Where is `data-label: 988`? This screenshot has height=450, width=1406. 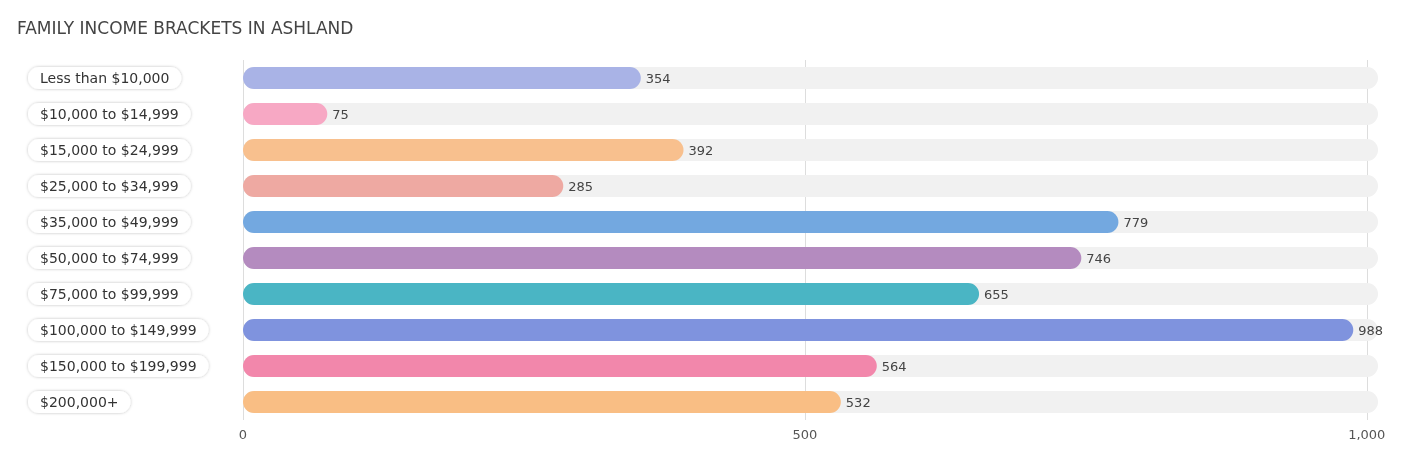
data-label: 988 is located at coordinates (1371, 330).